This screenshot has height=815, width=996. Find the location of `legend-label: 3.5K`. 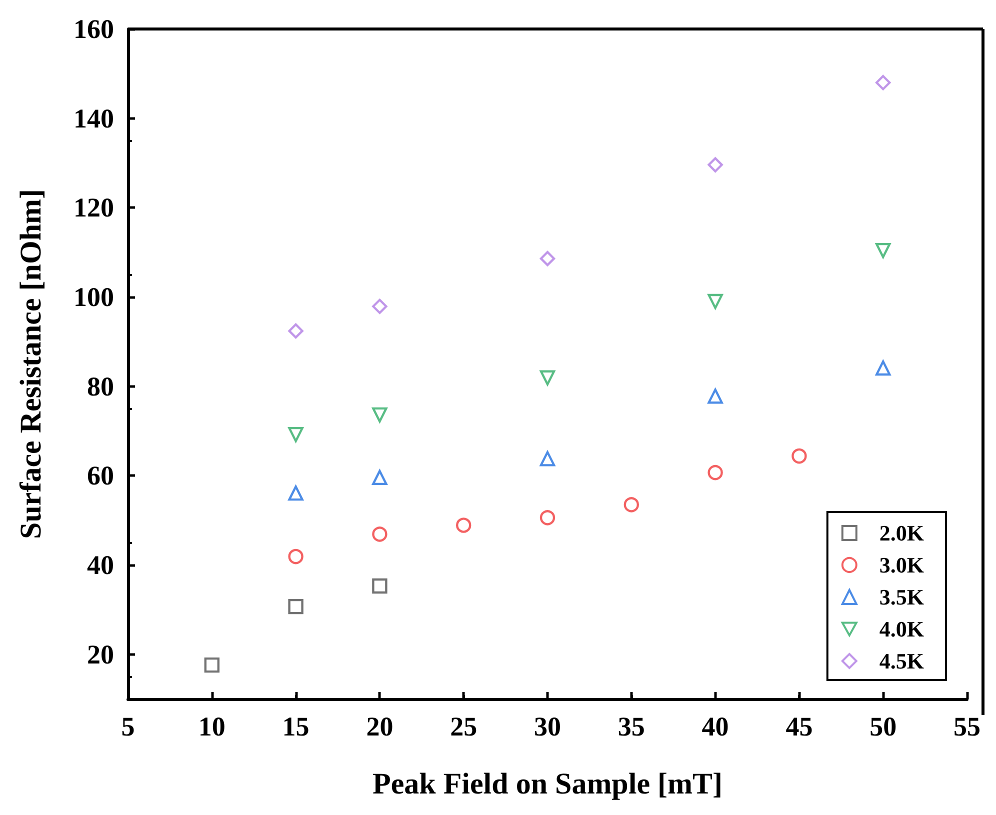

legend-label: 3.5K is located at coordinates (901, 597).